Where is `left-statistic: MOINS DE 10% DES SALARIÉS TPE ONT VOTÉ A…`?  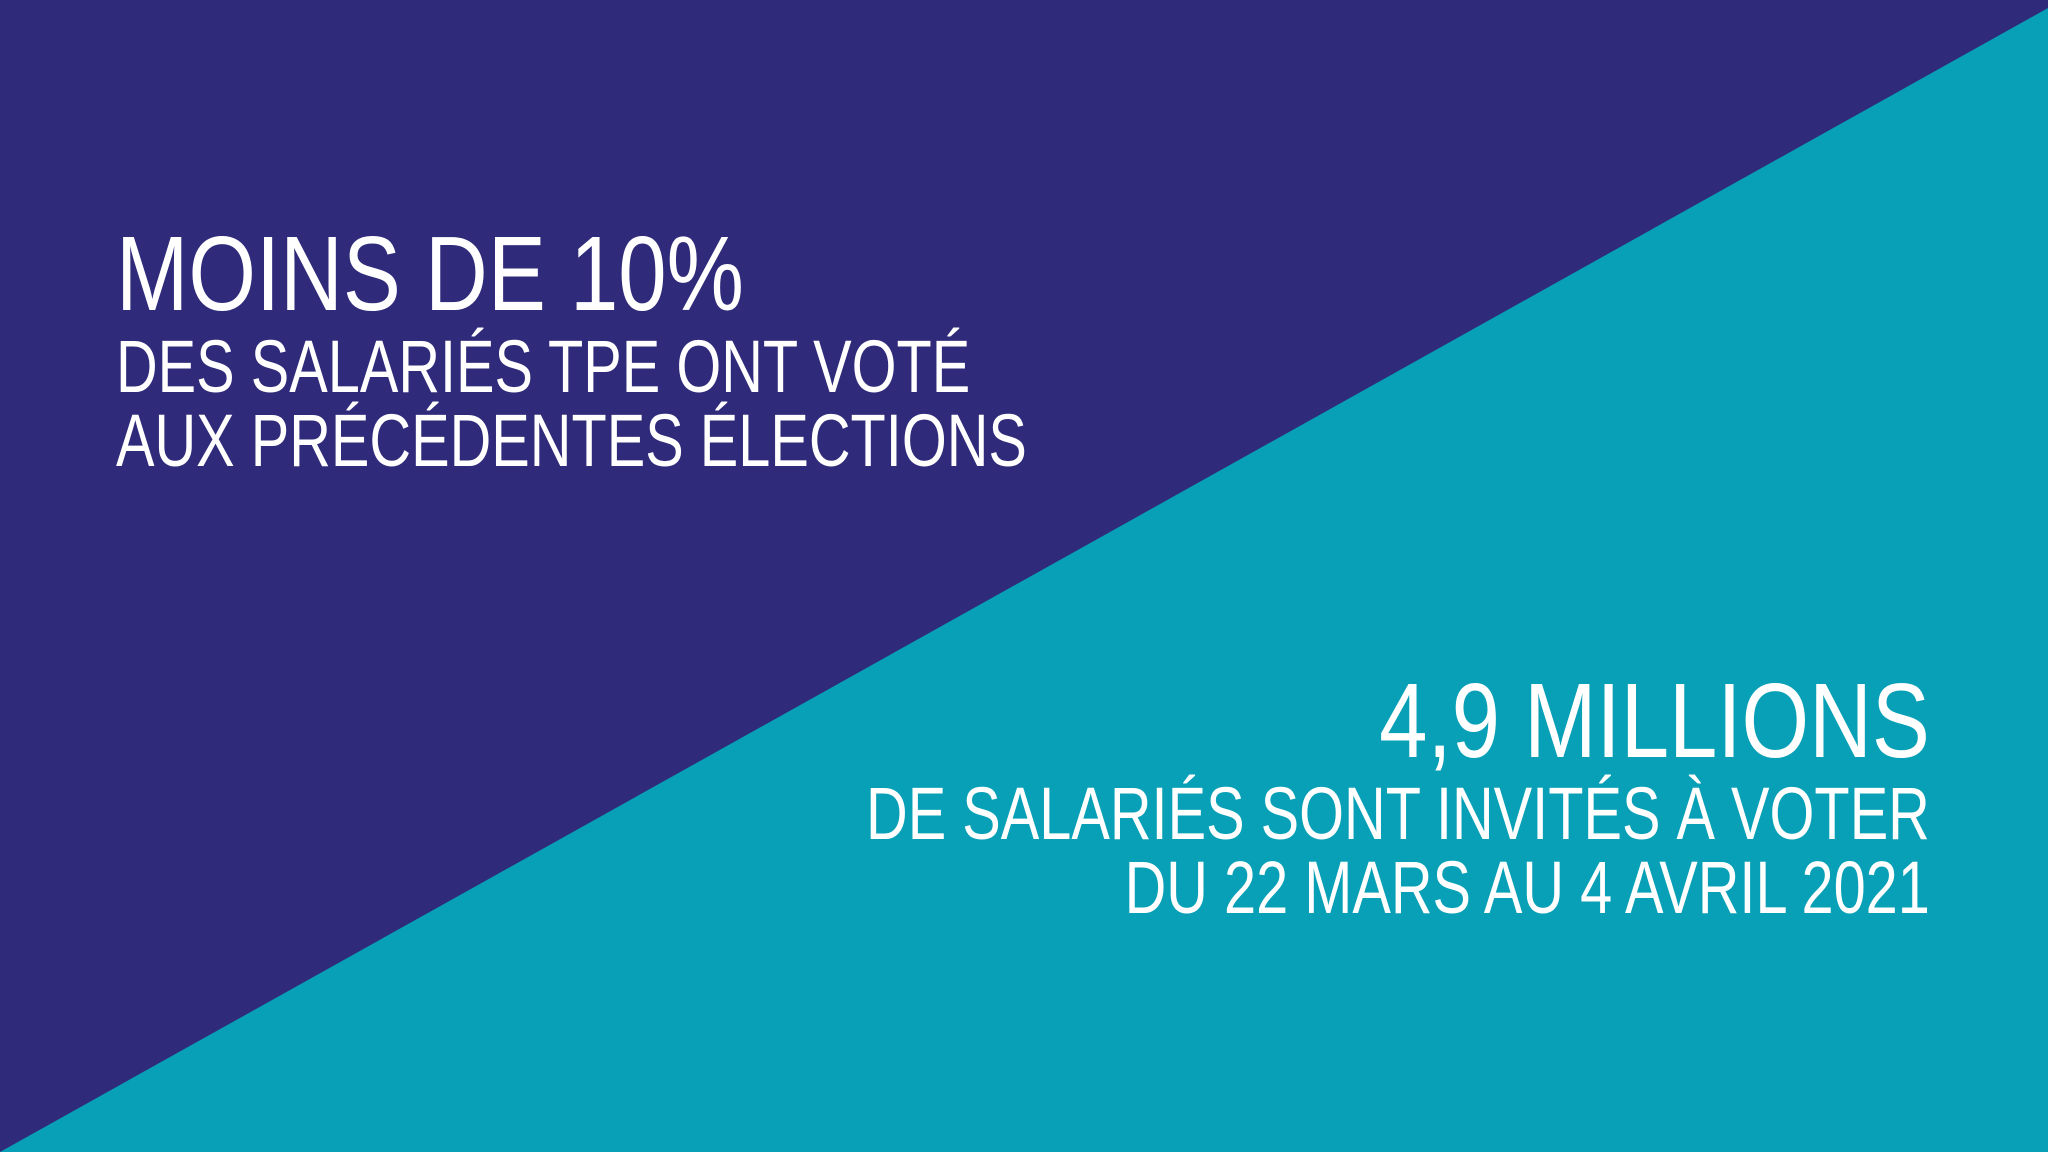
left-statistic: MOINS DE 10% DES SALARIÉS TPE ONT VOTÉ A… is located at coordinates (700, 348).